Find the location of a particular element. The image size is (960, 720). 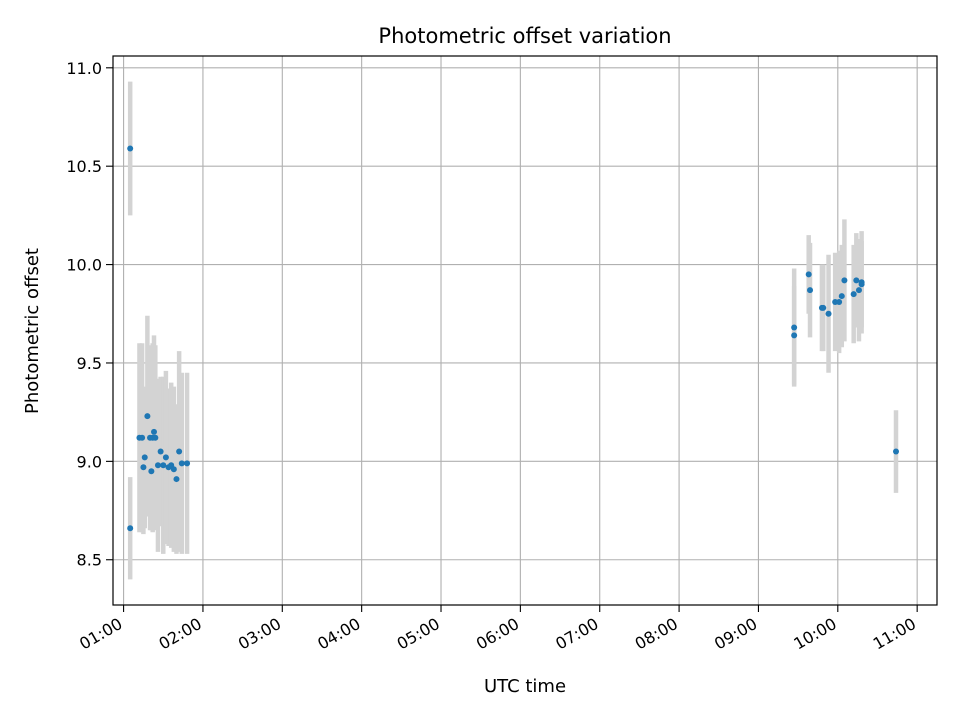

y-axis-label: Photometric offset is located at coordinates (32, 331).